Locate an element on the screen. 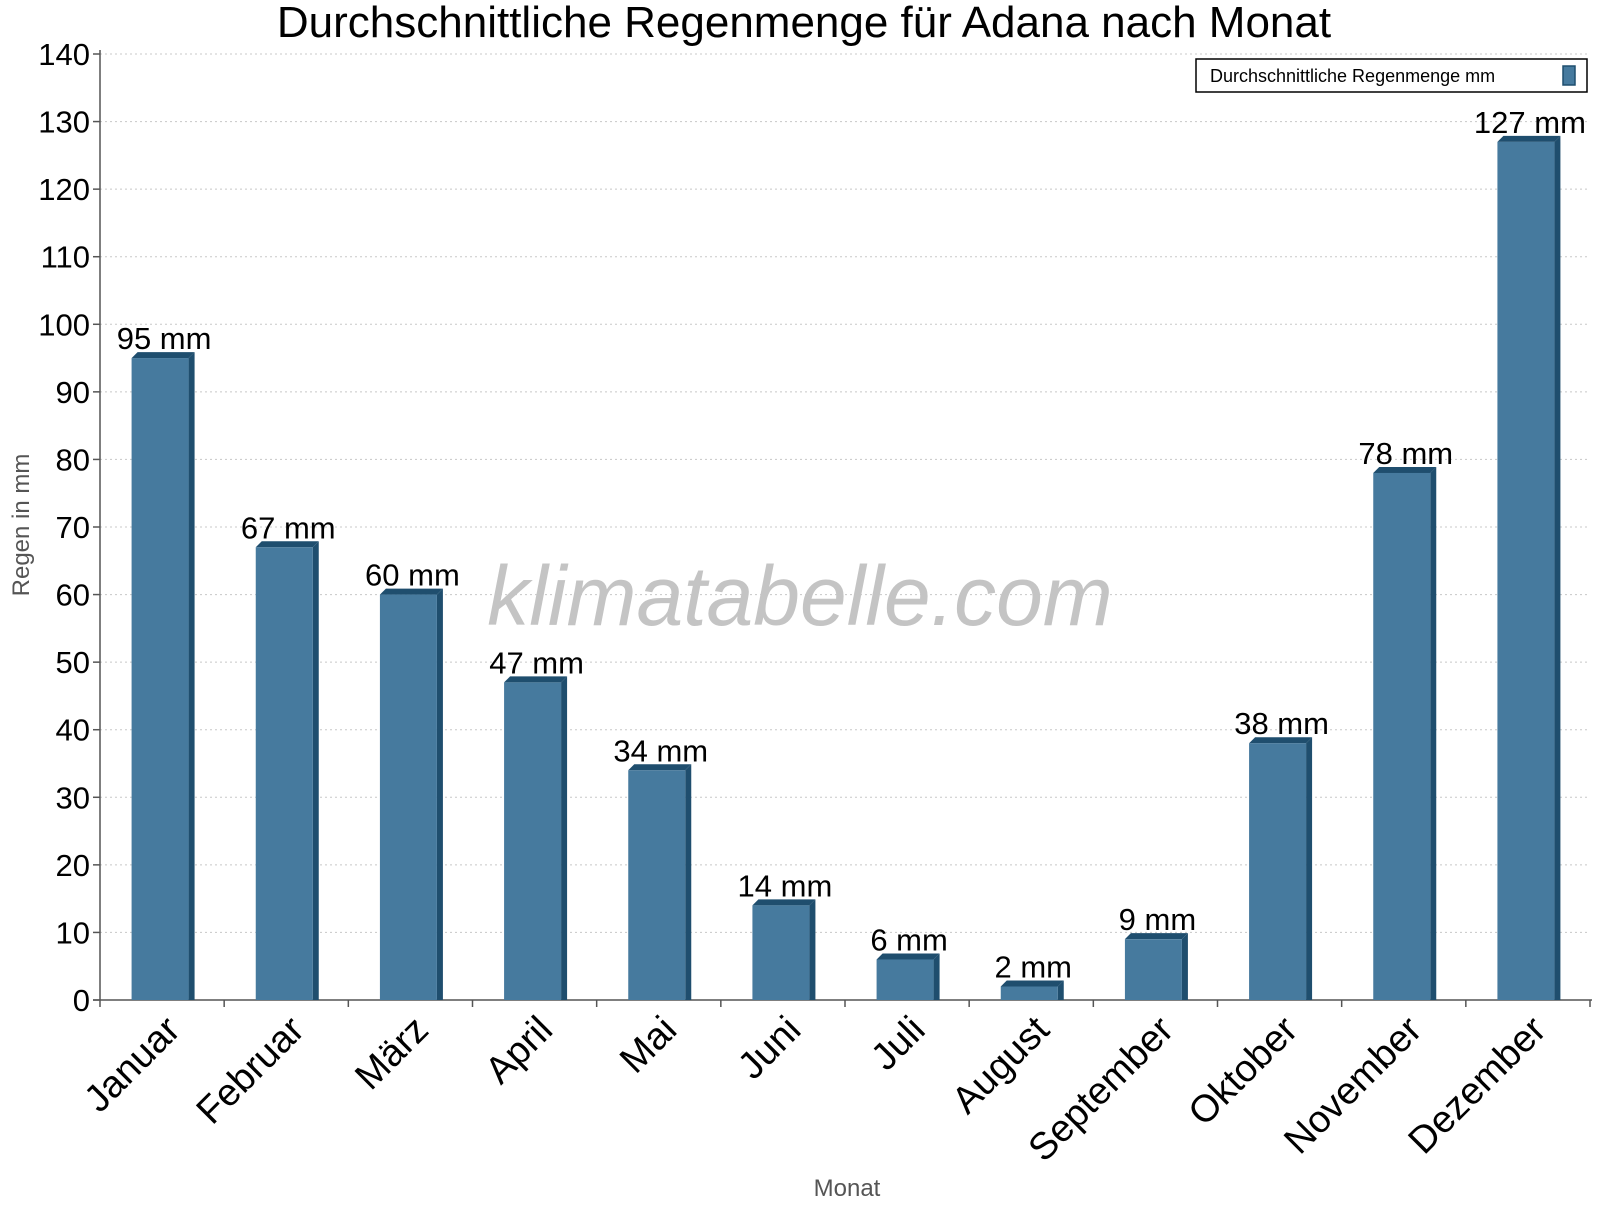 Image resolution: width=1600 pixels, height=1205 pixels. x-tick-label: Januar is located at coordinates (133, 1064).